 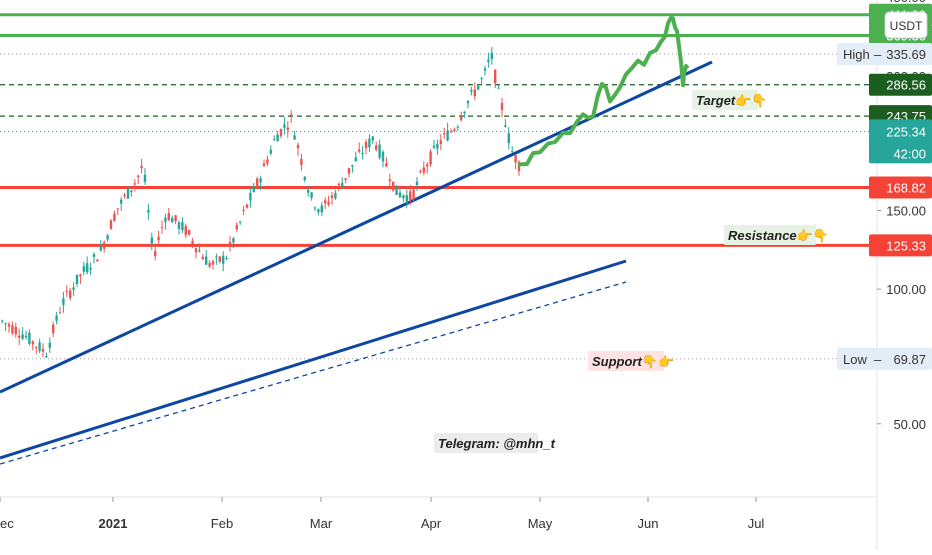 I want to click on support-annotation: Support👇👉, so click(x=631, y=361).